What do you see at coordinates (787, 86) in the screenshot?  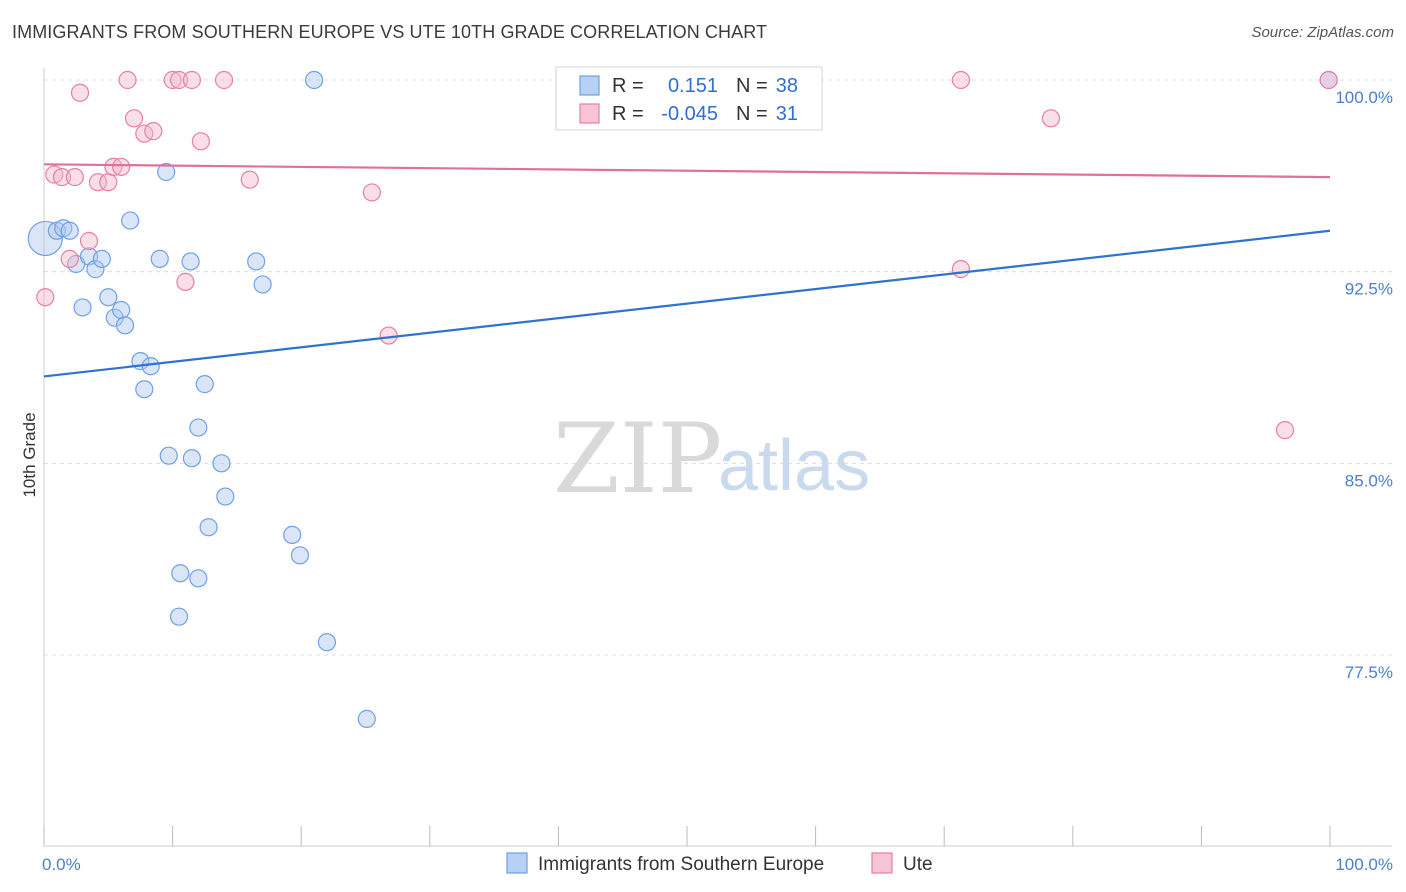 I see `legend-n-value: 38` at bounding box center [787, 86].